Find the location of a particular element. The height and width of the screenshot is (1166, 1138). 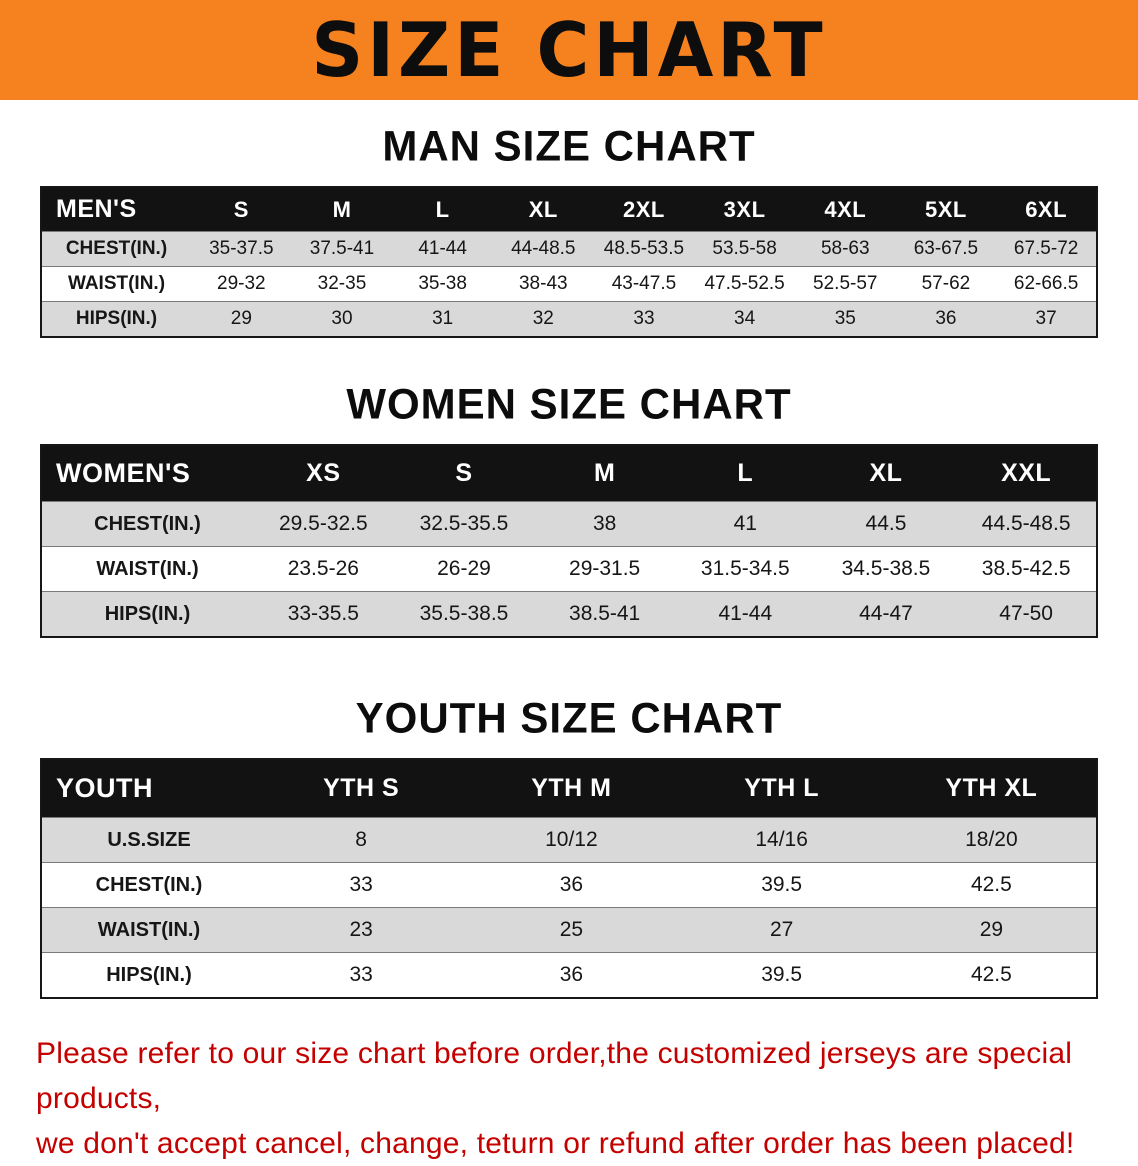

row-label: U.S.SIZE is located at coordinates (148, 840).